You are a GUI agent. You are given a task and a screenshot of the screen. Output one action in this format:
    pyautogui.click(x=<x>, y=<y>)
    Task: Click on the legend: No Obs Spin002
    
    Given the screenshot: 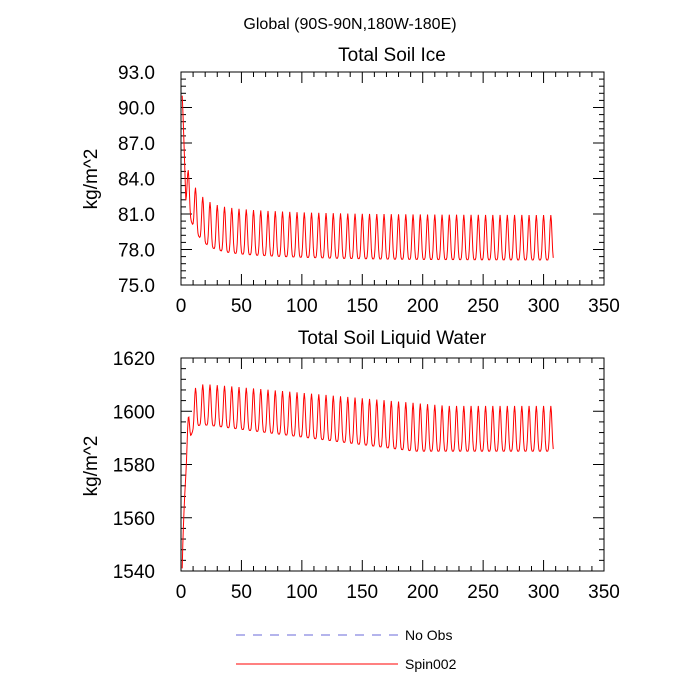 What is the action you would take?
    pyautogui.click(x=346, y=649)
    